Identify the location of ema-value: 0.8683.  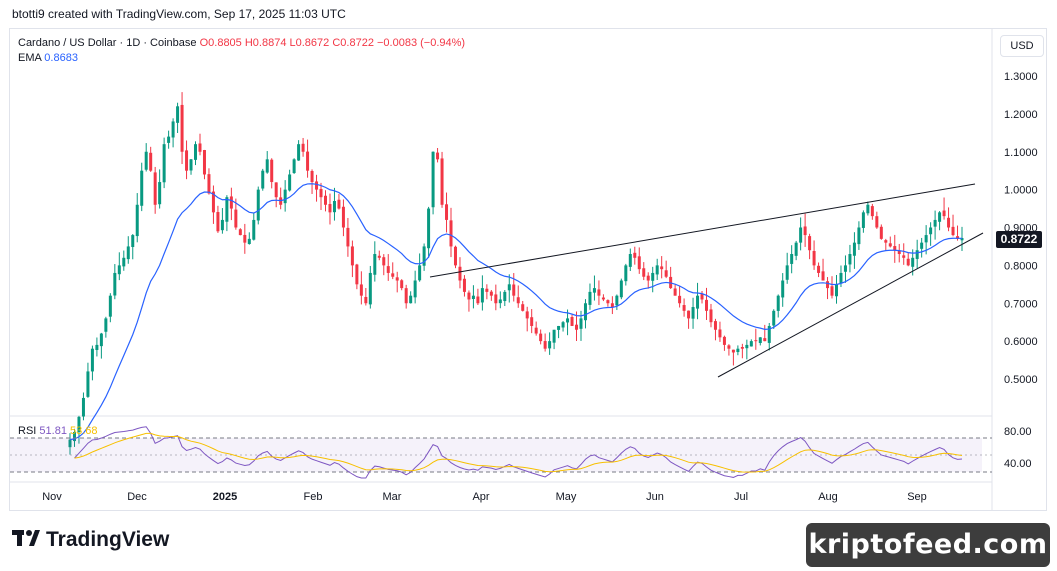
(61, 58).